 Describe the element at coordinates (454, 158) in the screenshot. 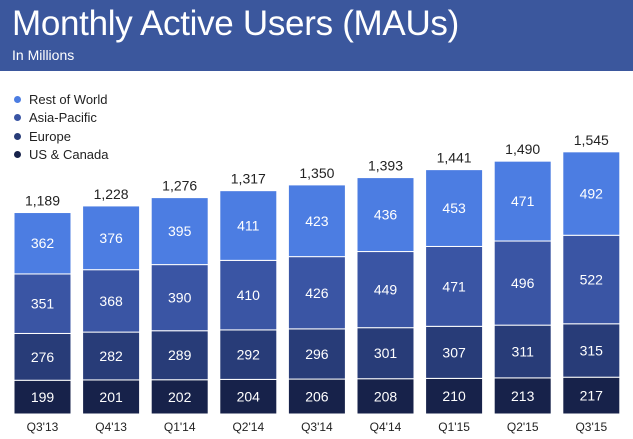

I see `total-label: 1,441` at that location.